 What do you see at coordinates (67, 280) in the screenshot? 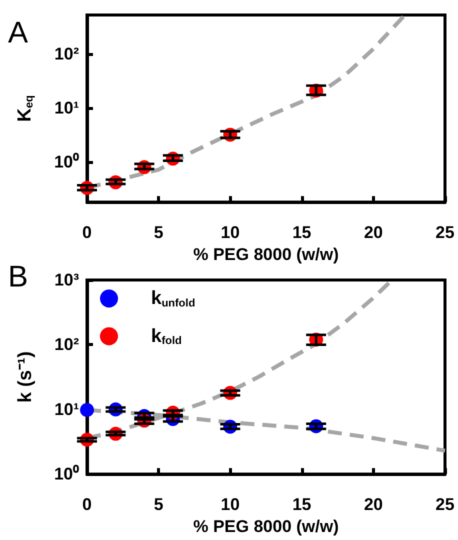
I see `y-tick-label: 10³` at bounding box center [67, 280].